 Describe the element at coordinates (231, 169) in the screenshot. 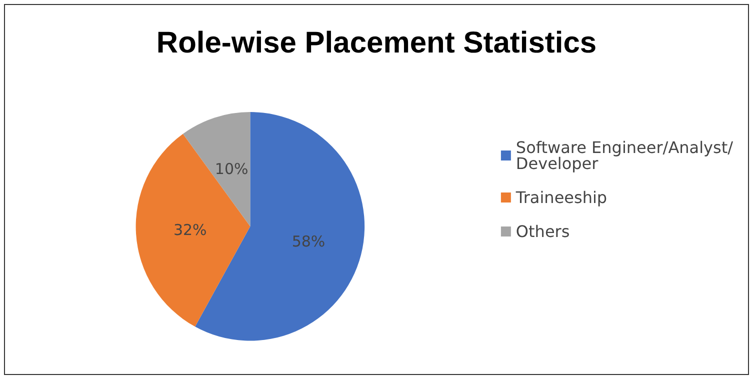

I see `data-label: 10%` at that location.